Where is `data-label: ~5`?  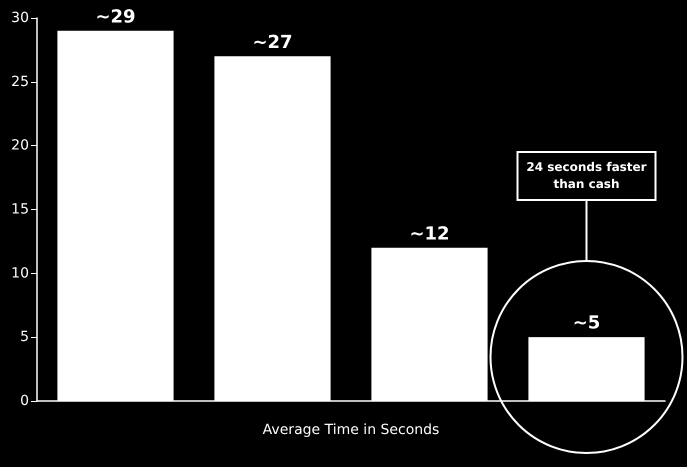
data-label: ~5 is located at coordinates (586, 323).